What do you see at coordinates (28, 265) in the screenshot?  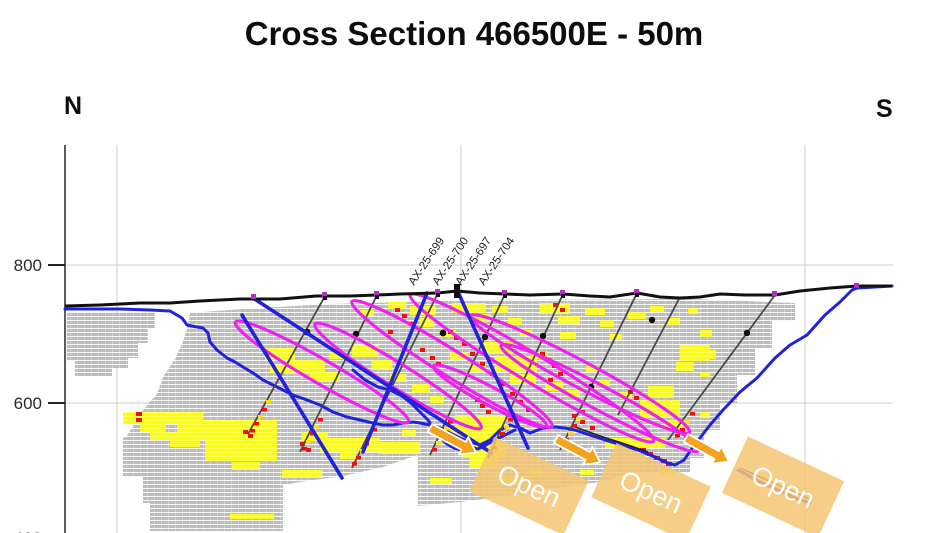 I see `elevation-tick-800: 800` at bounding box center [28, 265].